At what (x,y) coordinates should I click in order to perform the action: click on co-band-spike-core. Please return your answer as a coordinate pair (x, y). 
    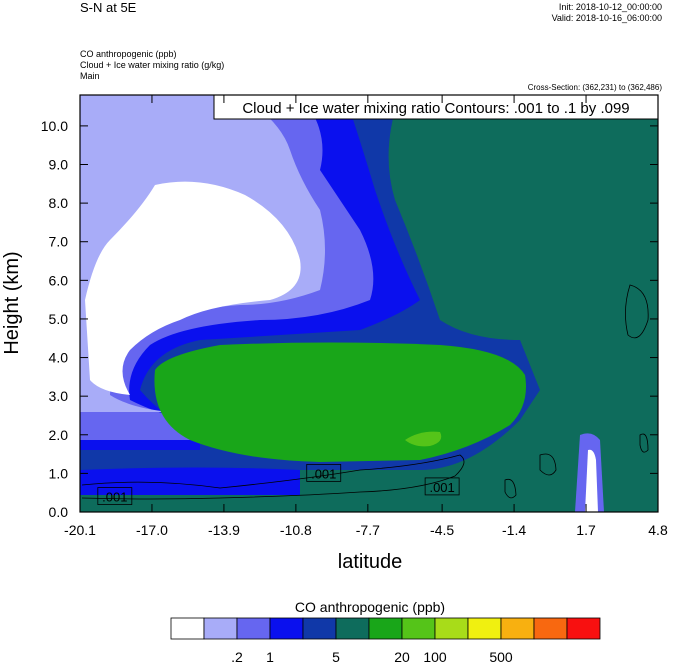
    Looking at the image, I should click on (591, 480).